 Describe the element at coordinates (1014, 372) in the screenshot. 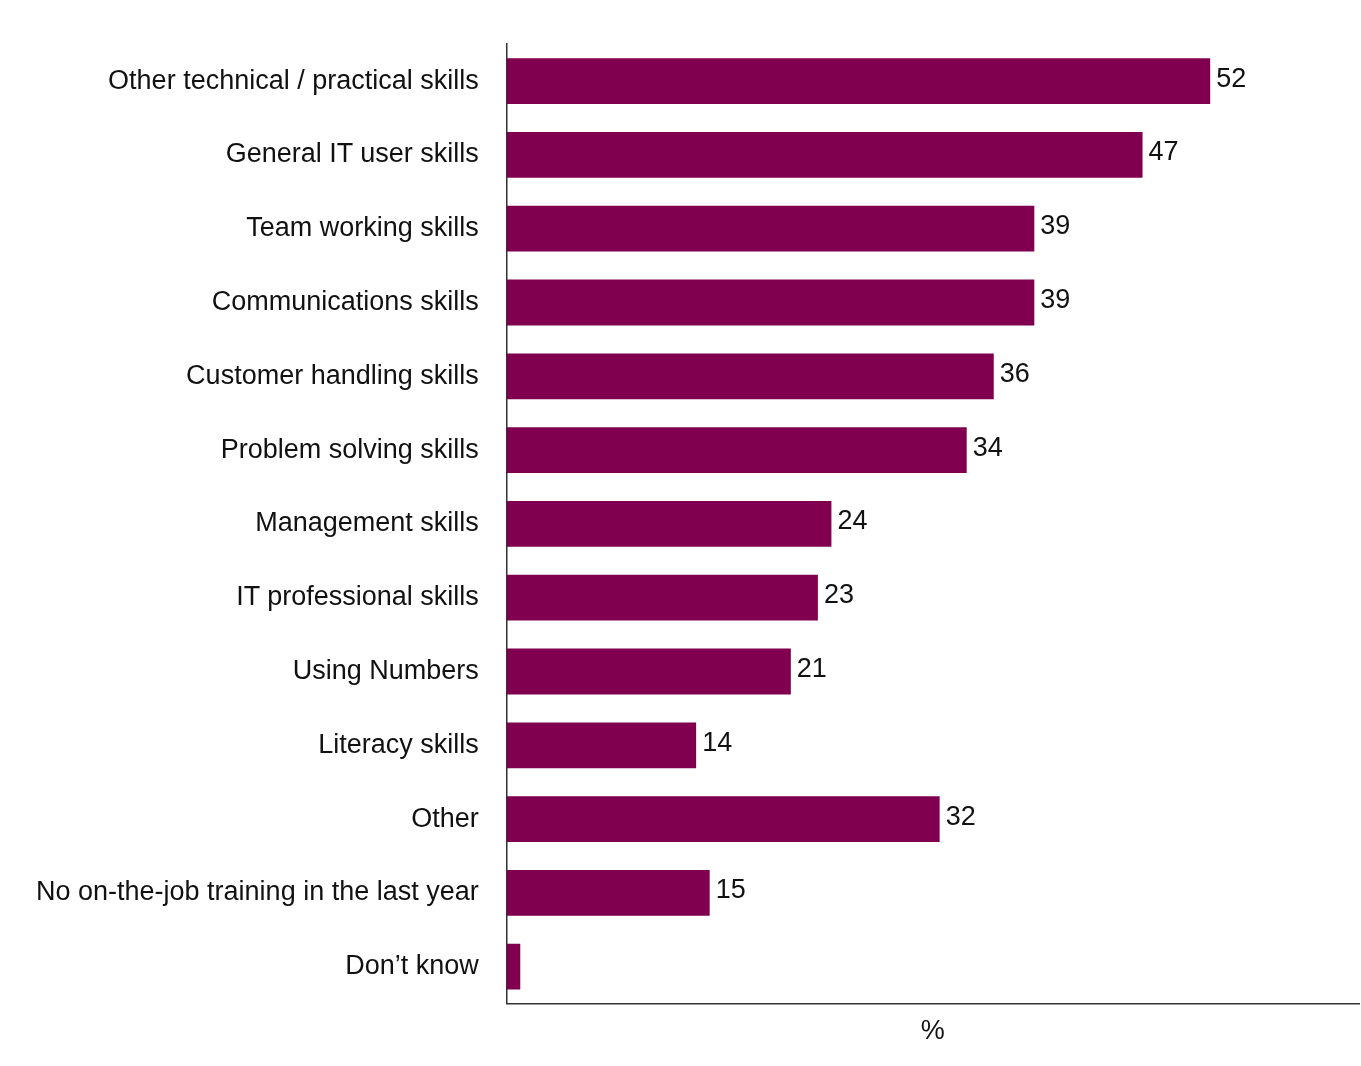

I see `data-label: 36` at that location.